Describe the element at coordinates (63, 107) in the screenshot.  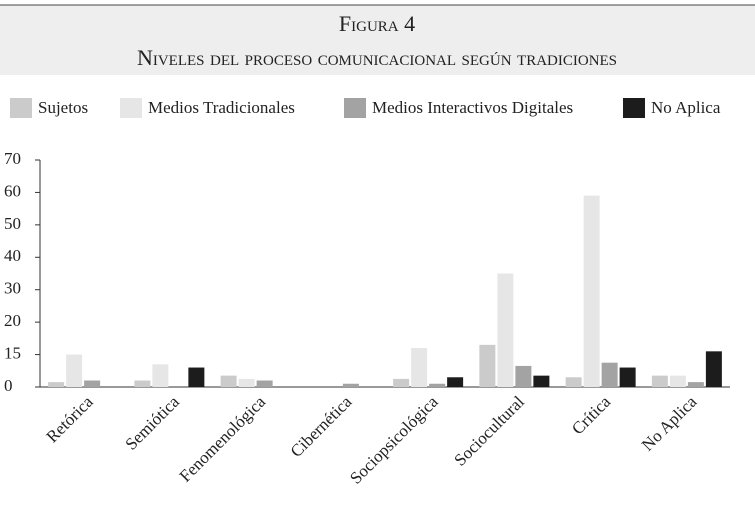
I see `legend-label: Sujetos` at that location.